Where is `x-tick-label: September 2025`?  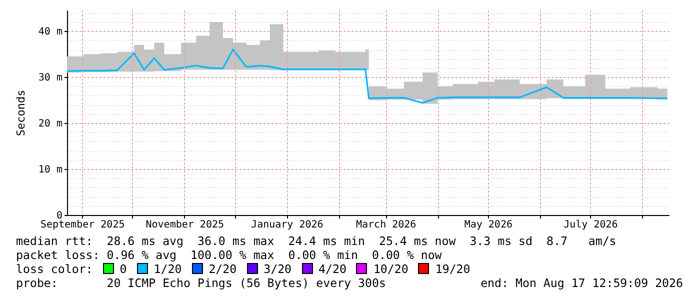 x-tick-label: September 2025 is located at coordinates (82, 225).